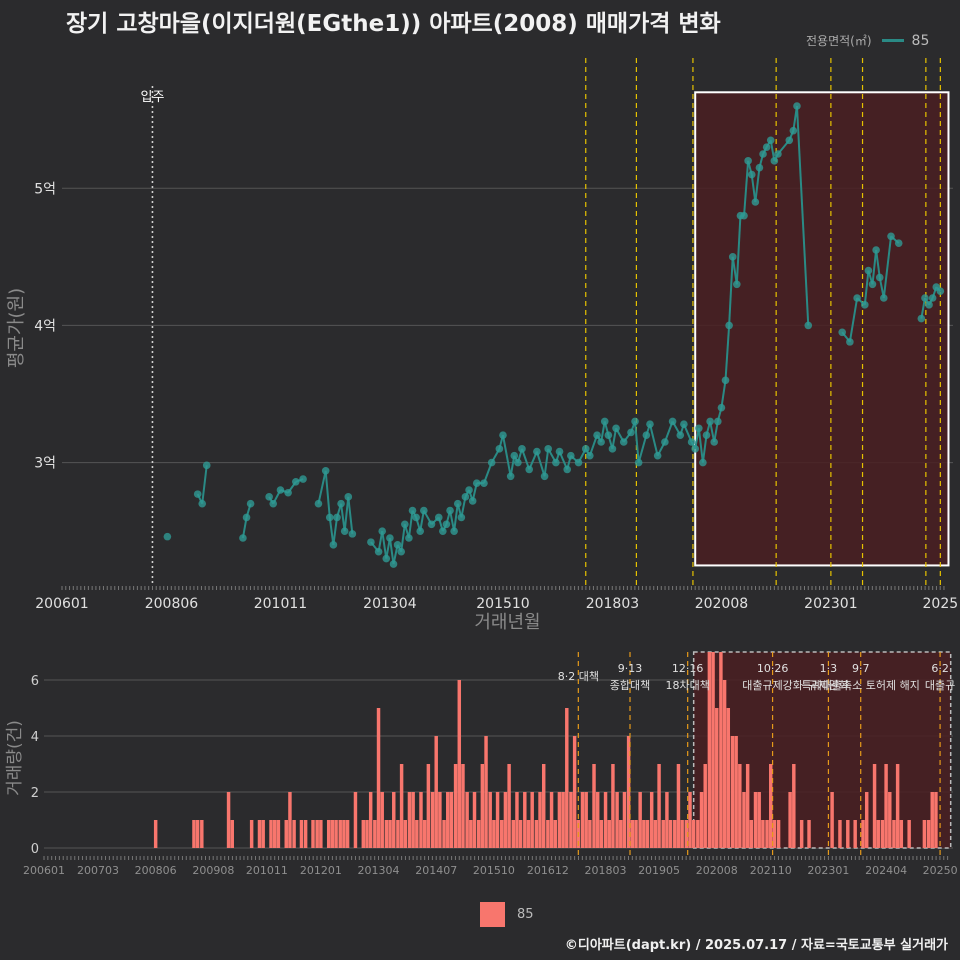 Image resolution: width=960 pixels, height=960 pixels. Describe the element at coordinates (45, 464) in the screenshot. I see `y-tick-label: 3억` at that location.